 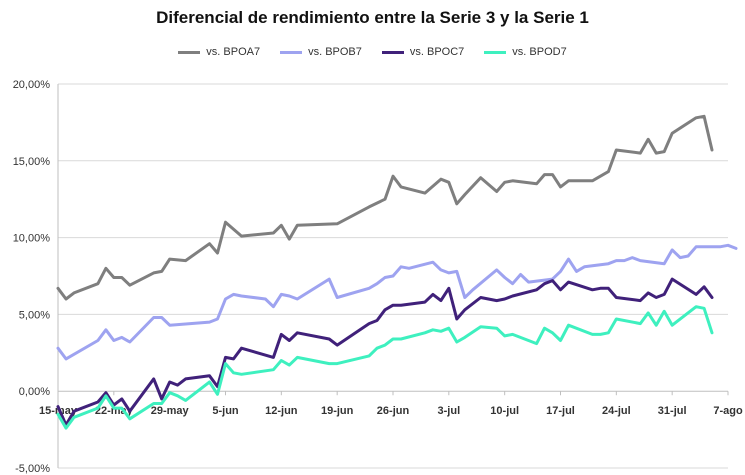 I want to click on legend-label-bpob7: vs. BPOB7, so click(x=335, y=52).